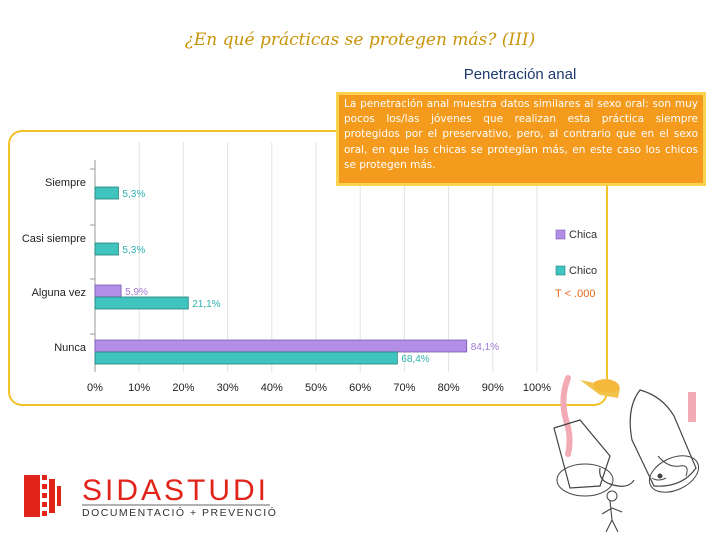  Describe the element at coordinates (404, 388) in the screenshot. I see `x-tick-label: 70%` at that location.